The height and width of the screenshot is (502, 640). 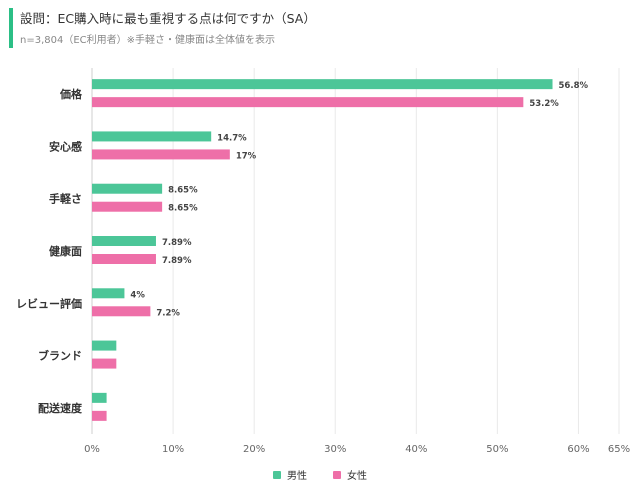 I want to click on legend-label-male: 男性, so click(x=297, y=476).